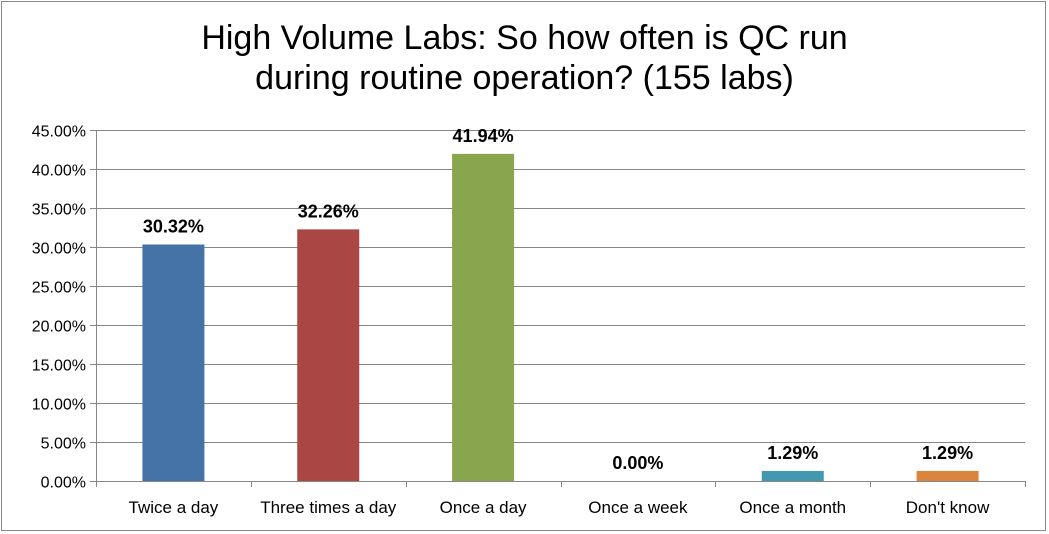 The image size is (1049, 534). I want to click on chart-title-line-1: High Volume Labs: So how often is QC run, so click(524, 38).